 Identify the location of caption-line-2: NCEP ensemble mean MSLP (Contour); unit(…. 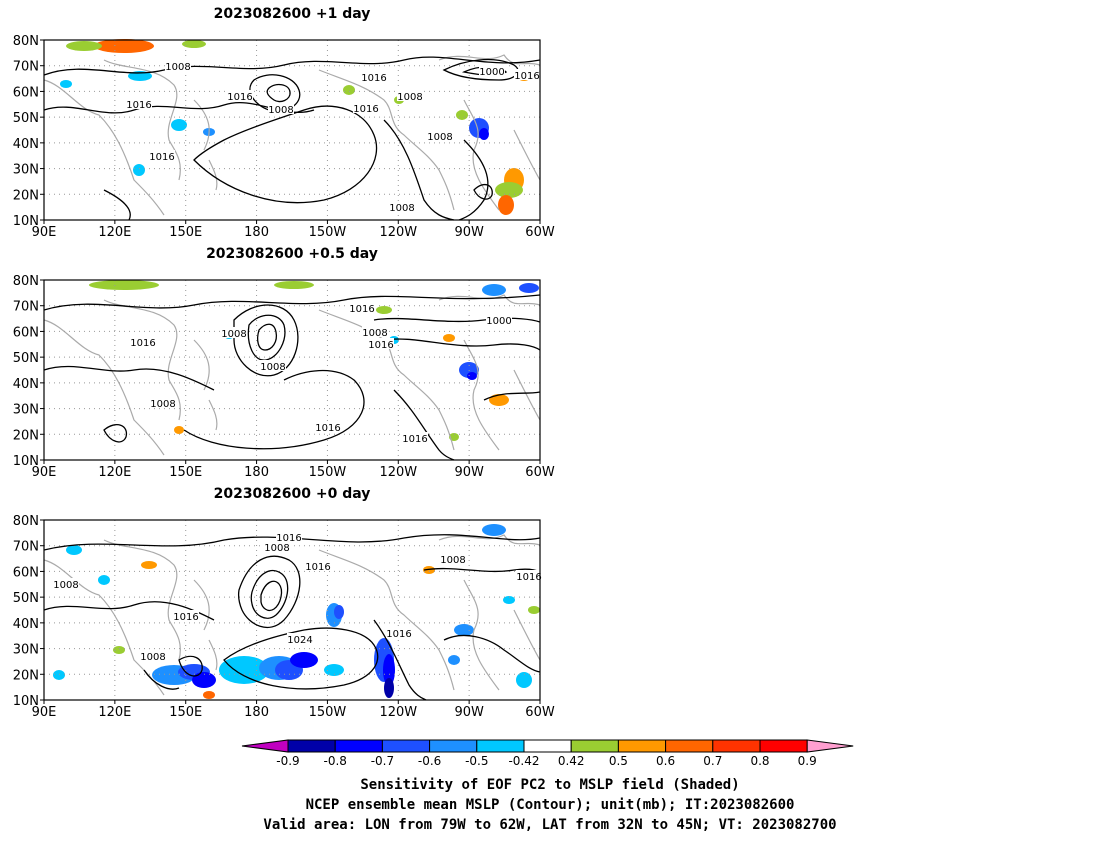
(550, 805).